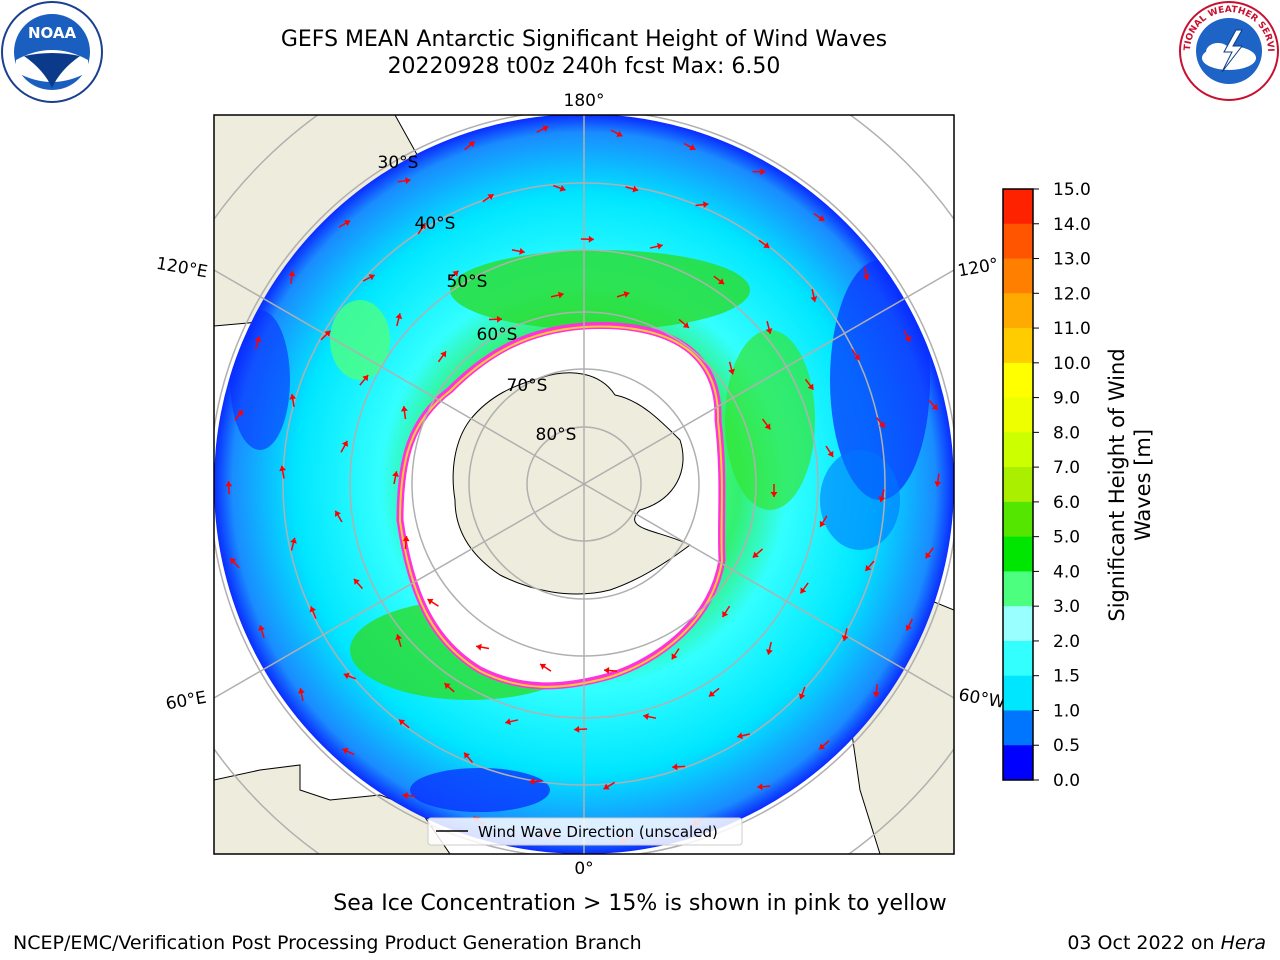 This screenshot has height=960, width=1280. What do you see at coordinates (571, 483) in the screenshot?
I see `land-antarctica` at bounding box center [571, 483].